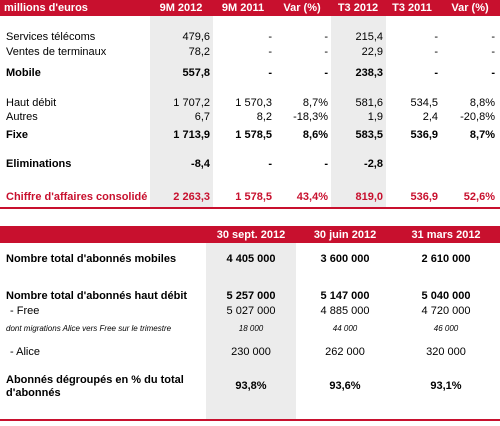  What do you see at coordinates (191, 135) in the screenshot?
I see `cell: 1 713,9` at bounding box center [191, 135].